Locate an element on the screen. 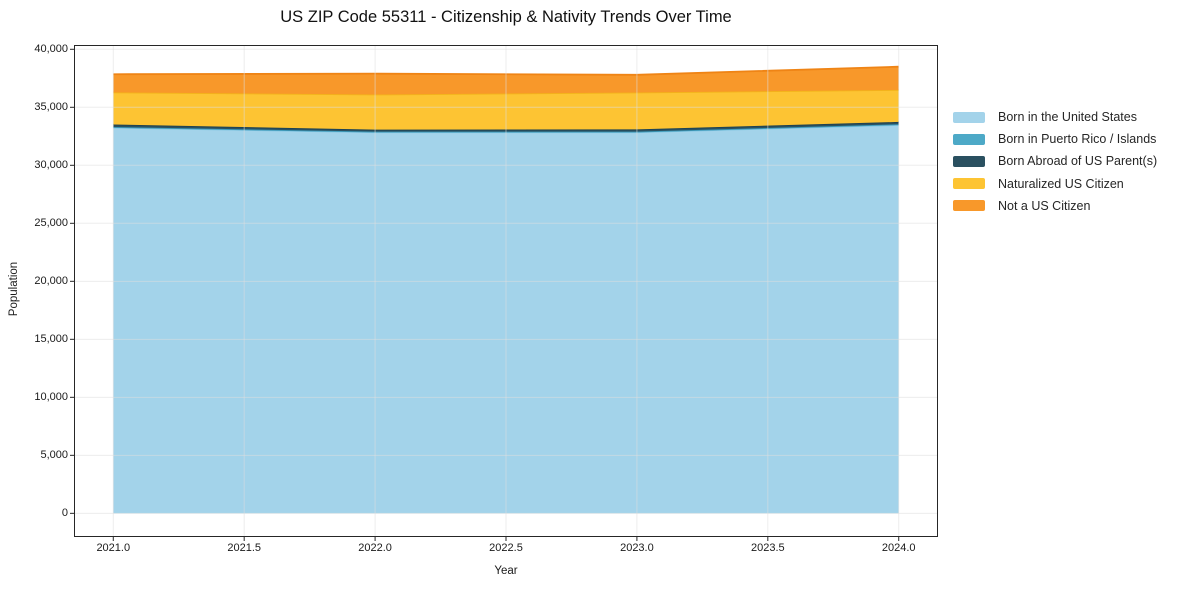 This screenshot has width=1189, height=590. x-tick-label: 2022.0 is located at coordinates (375, 548).